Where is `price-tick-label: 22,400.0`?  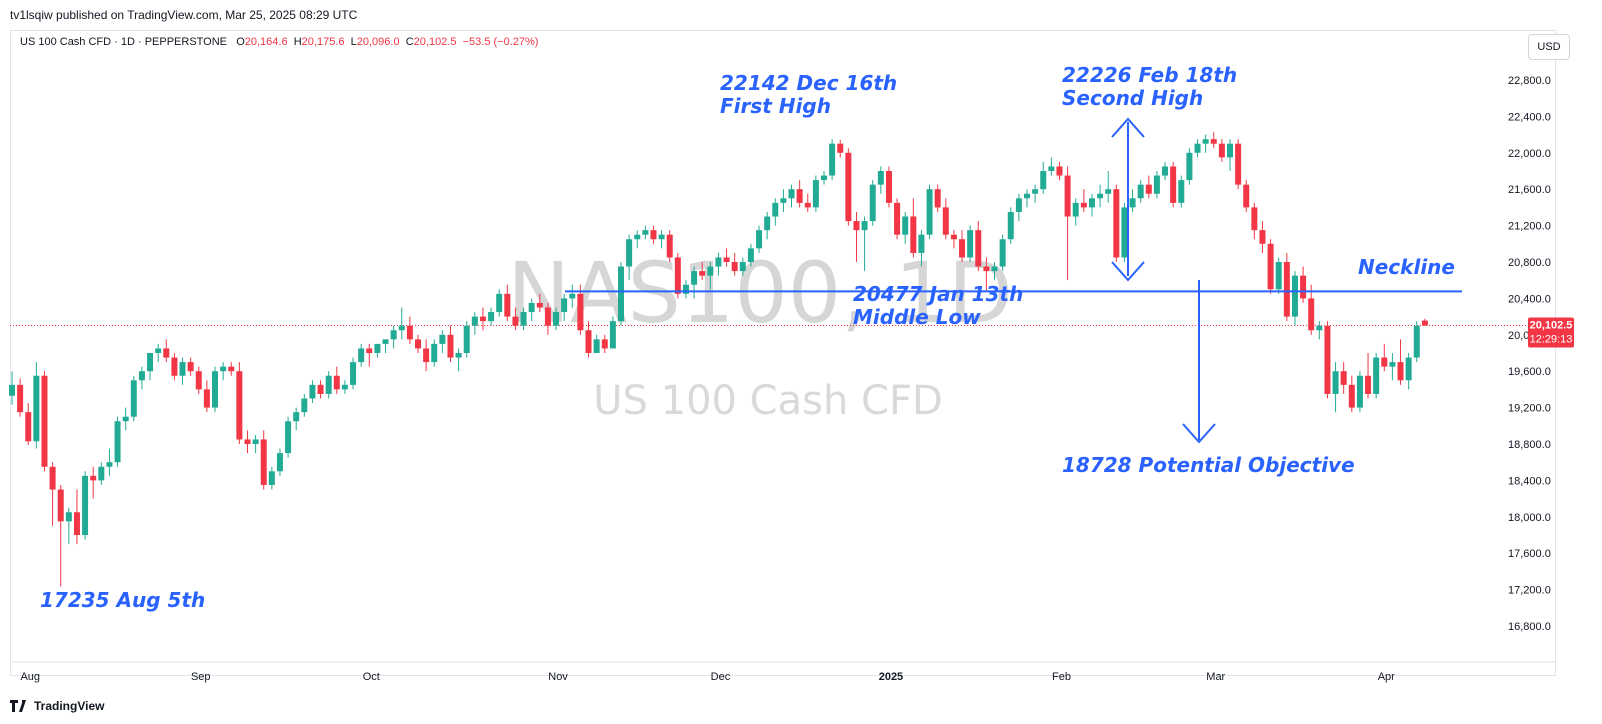 price-tick-label: 22,400.0 is located at coordinates (1529, 117).